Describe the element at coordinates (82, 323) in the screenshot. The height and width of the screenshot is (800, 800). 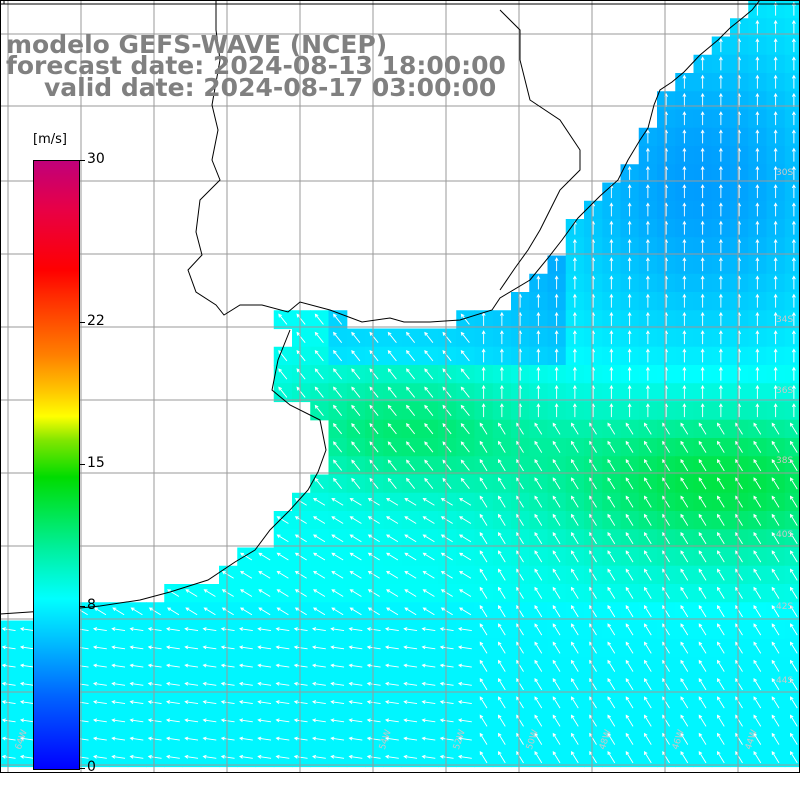
I see `colorbar-tick-mark` at that location.